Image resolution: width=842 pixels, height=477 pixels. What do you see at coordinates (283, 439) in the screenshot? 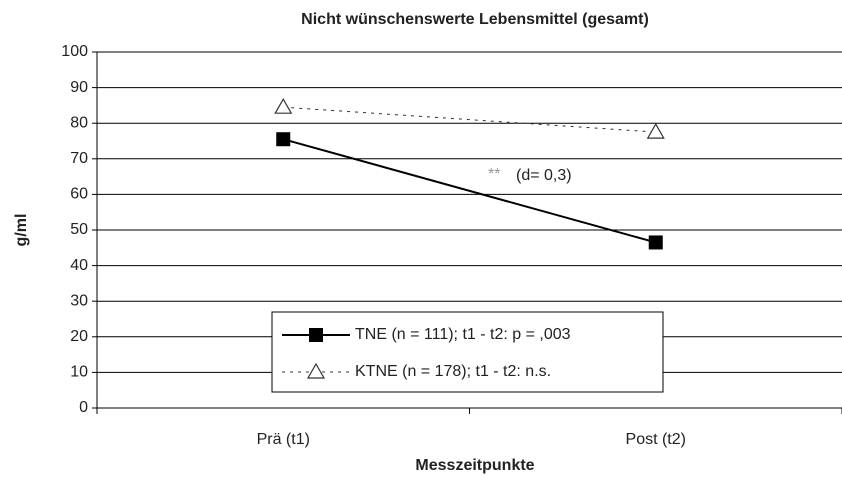
I see `x-tick-label: Prä (t1)` at bounding box center [283, 439].